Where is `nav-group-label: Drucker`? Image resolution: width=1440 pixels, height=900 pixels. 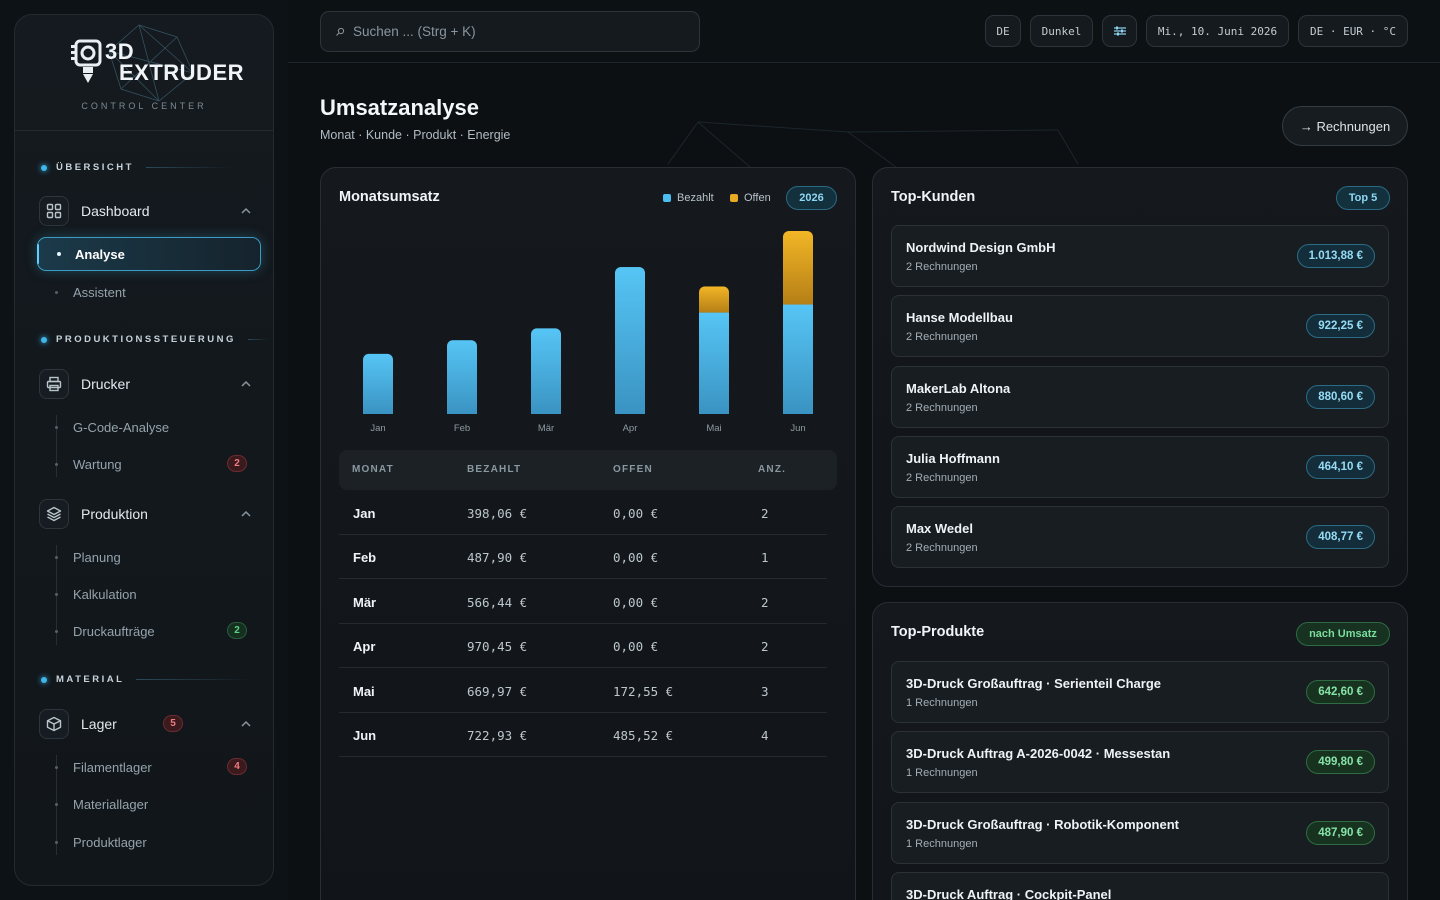
nav-group-label: Drucker is located at coordinates (106, 384).